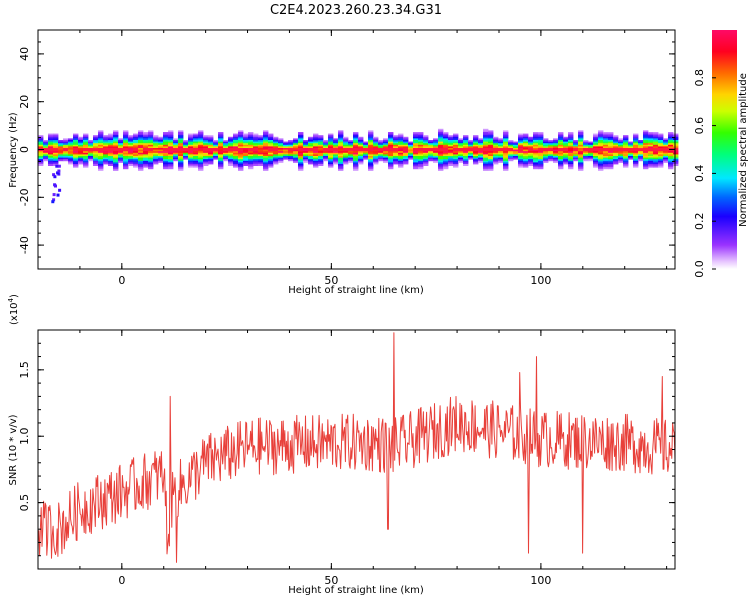 The image size is (750, 600). What do you see at coordinates (699, 78) in the screenshot?
I see `colorbar-tick-label: 0.8` at bounding box center [699, 78].